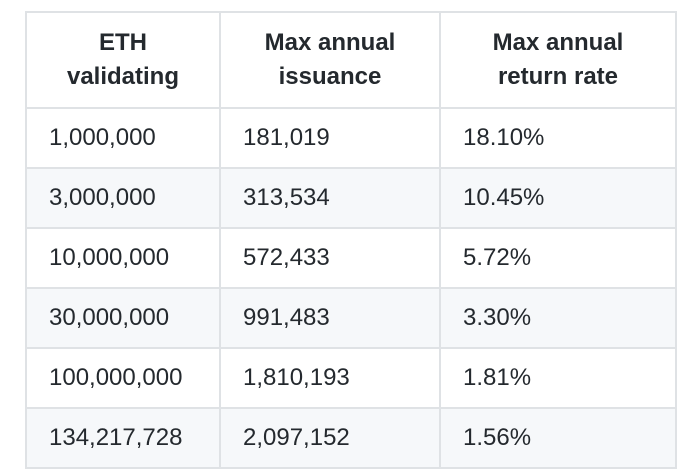  I want to click on cell-max-annual-return-rate: 10.45%, so click(558, 198).